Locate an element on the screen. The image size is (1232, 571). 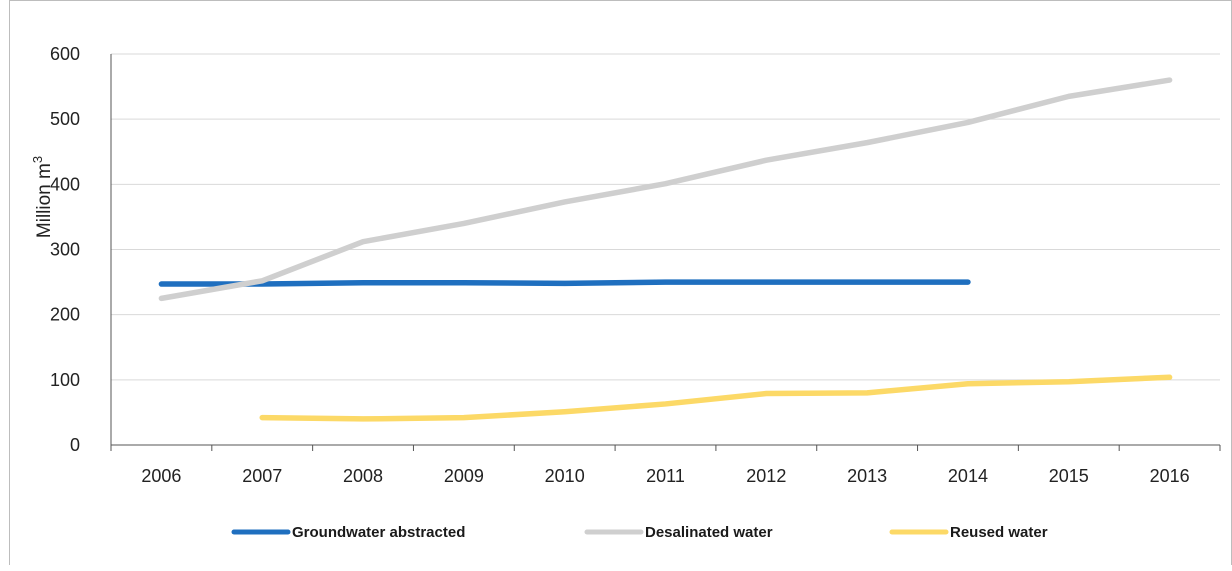
y-tick-label: 100 is located at coordinates (65, 380).